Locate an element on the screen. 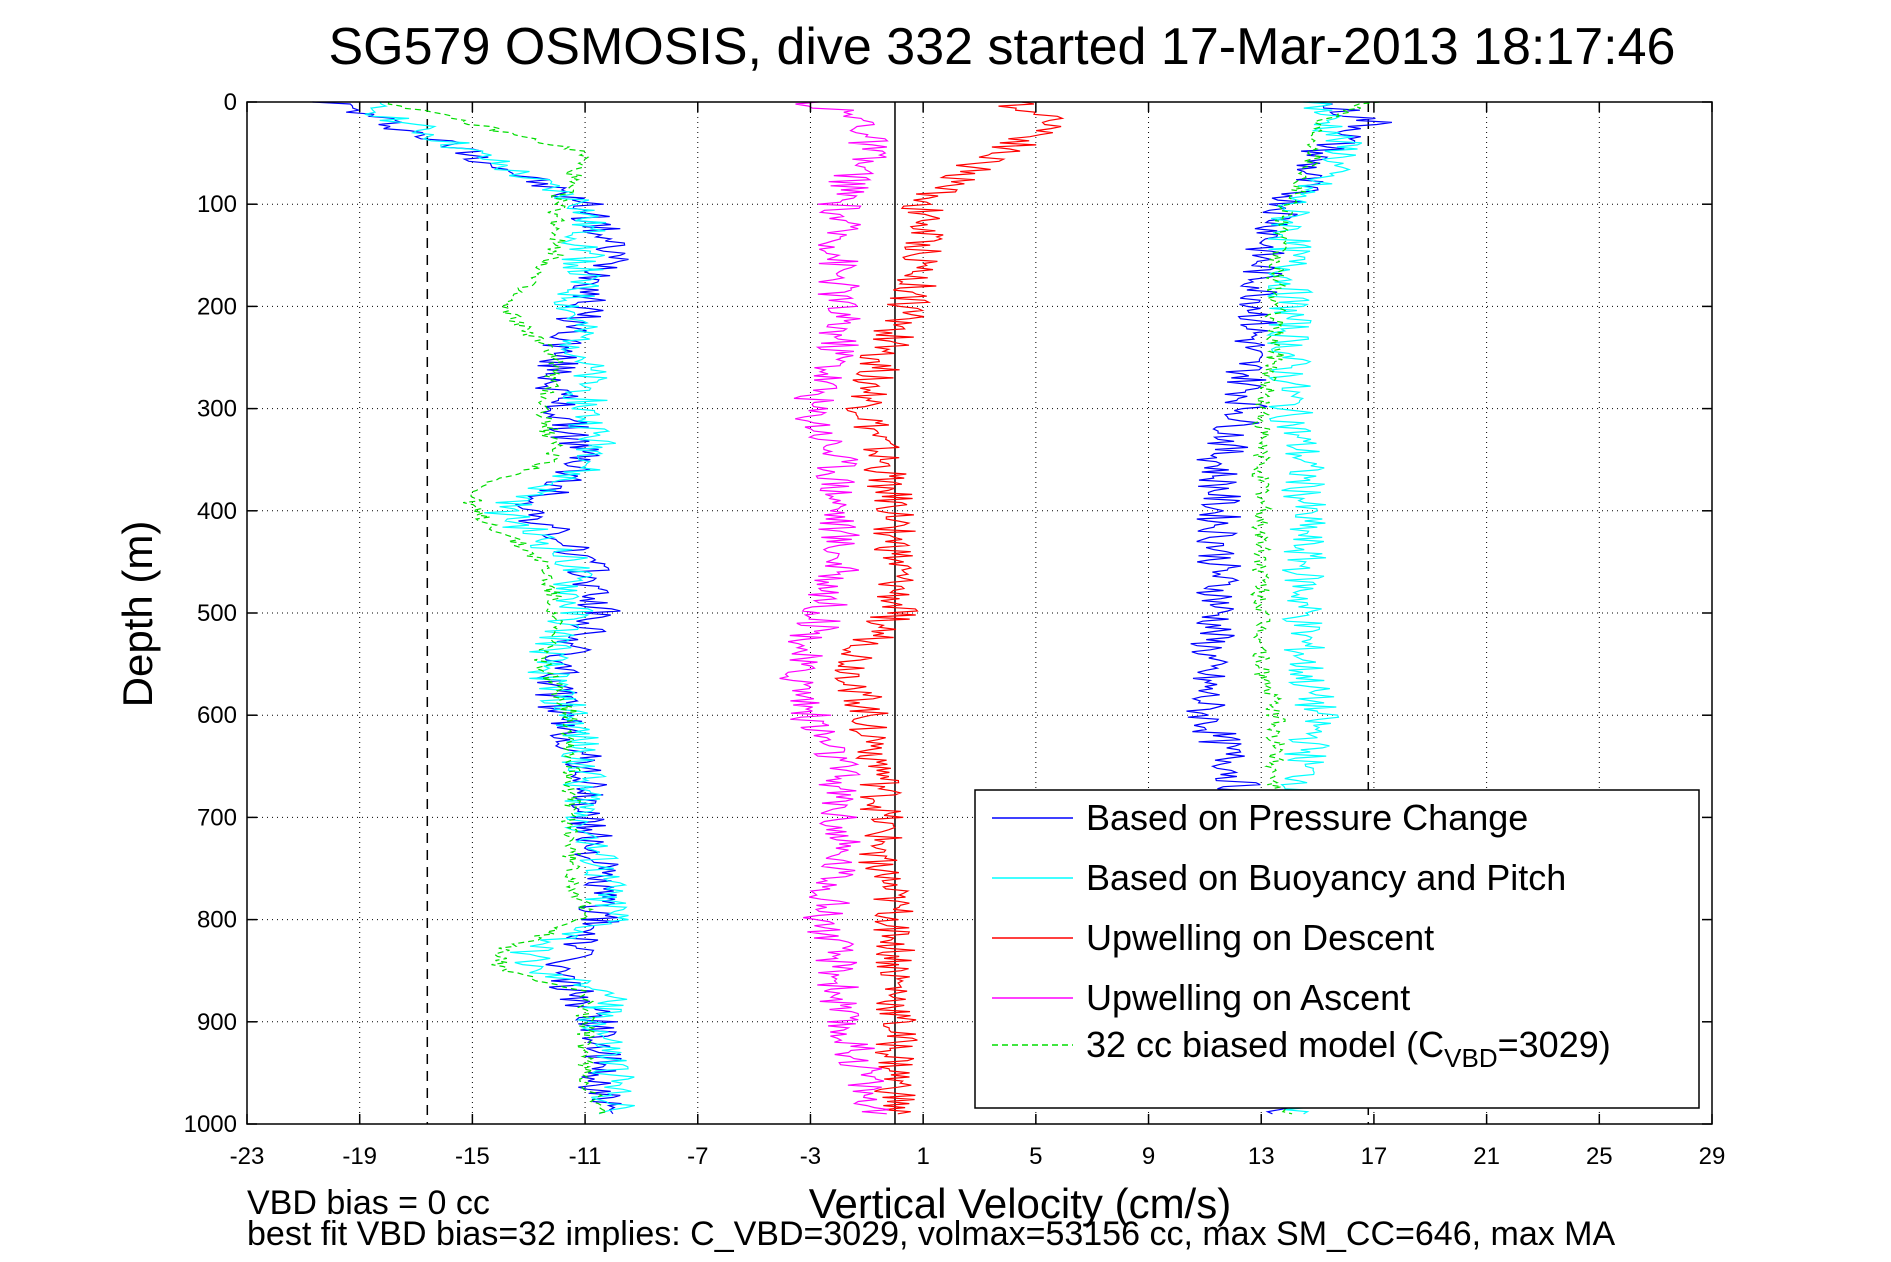 This screenshot has width=1891, height=1262. y-tick-label: 0 is located at coordinates (230, 102).